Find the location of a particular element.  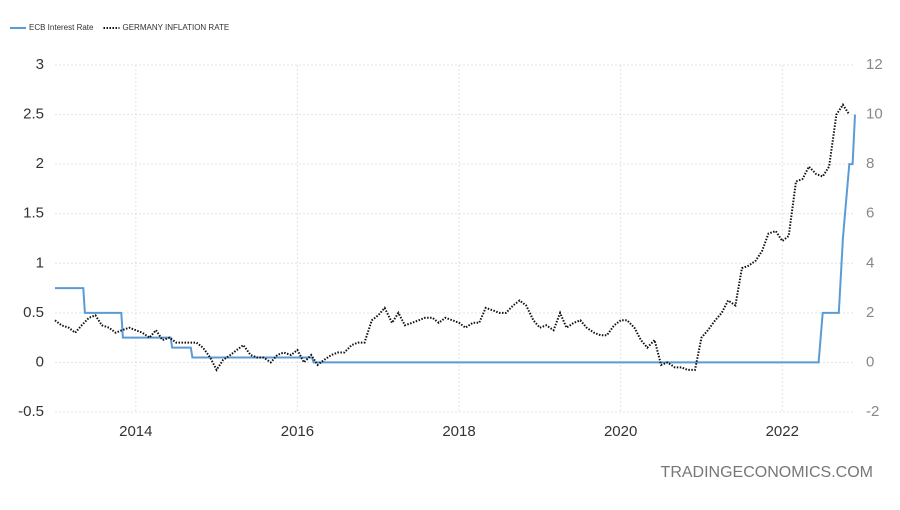

y2-tick-label: 0 is located at coordinates (870, 361).